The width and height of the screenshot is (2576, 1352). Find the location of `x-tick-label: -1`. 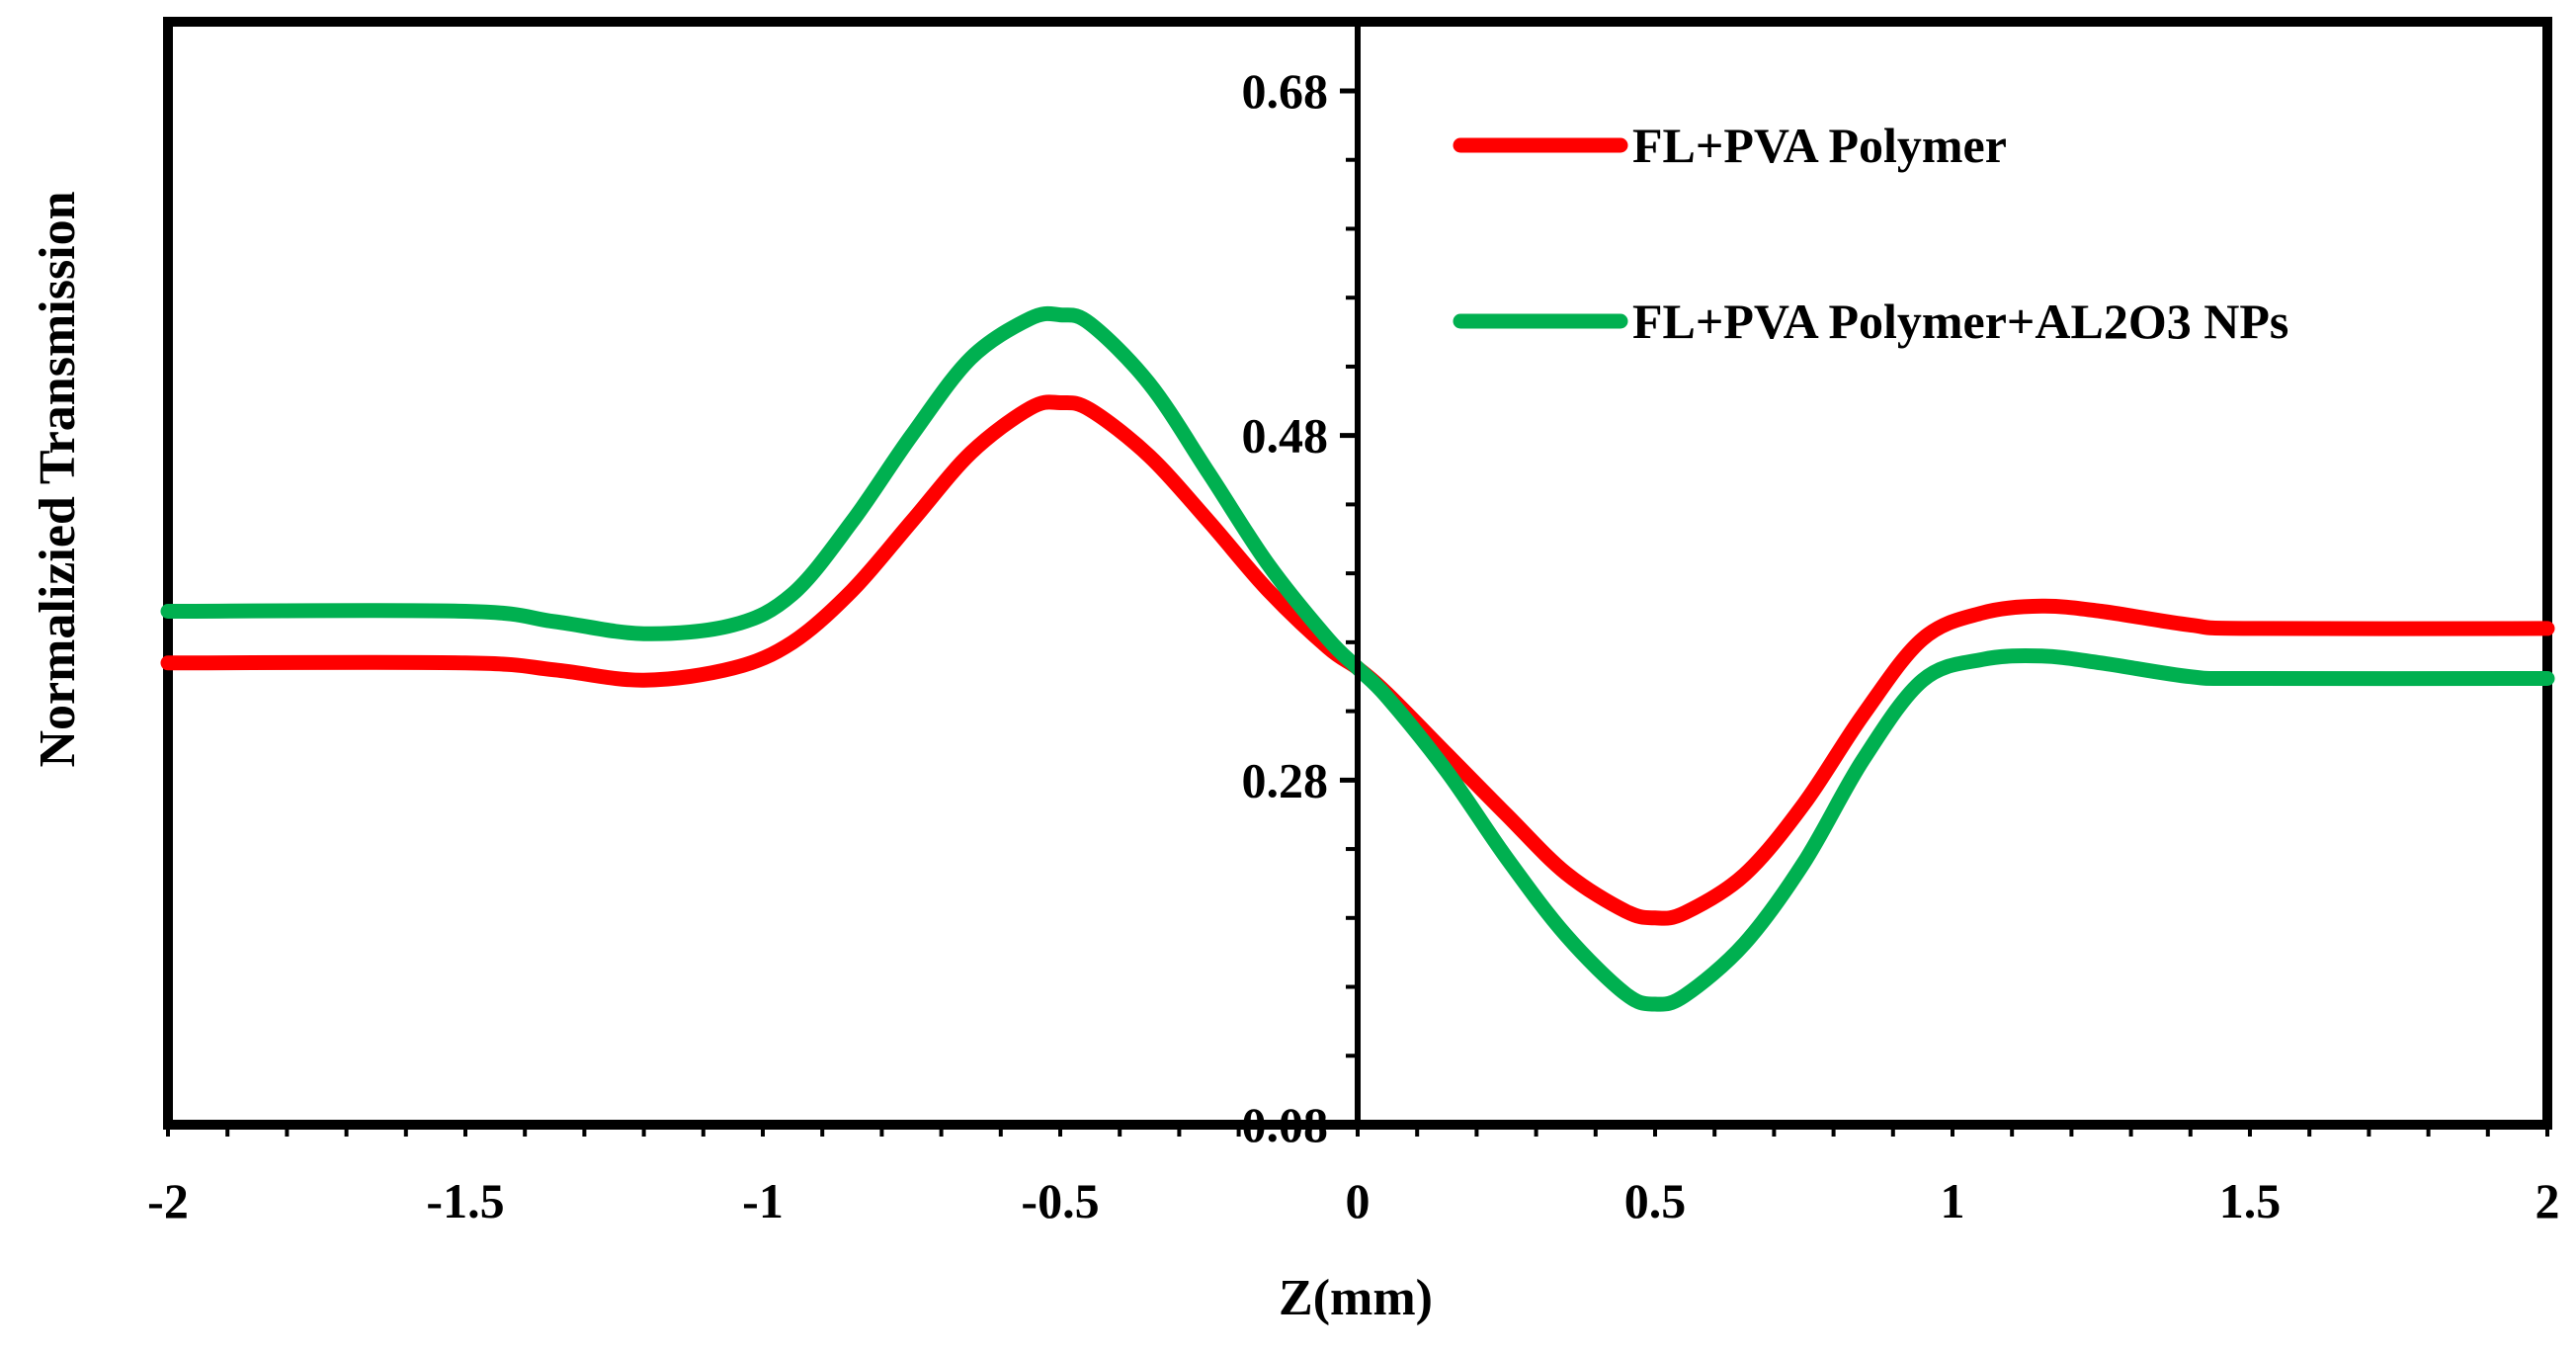

x-tick-label: -1 is located at coordinates (763, 1200).